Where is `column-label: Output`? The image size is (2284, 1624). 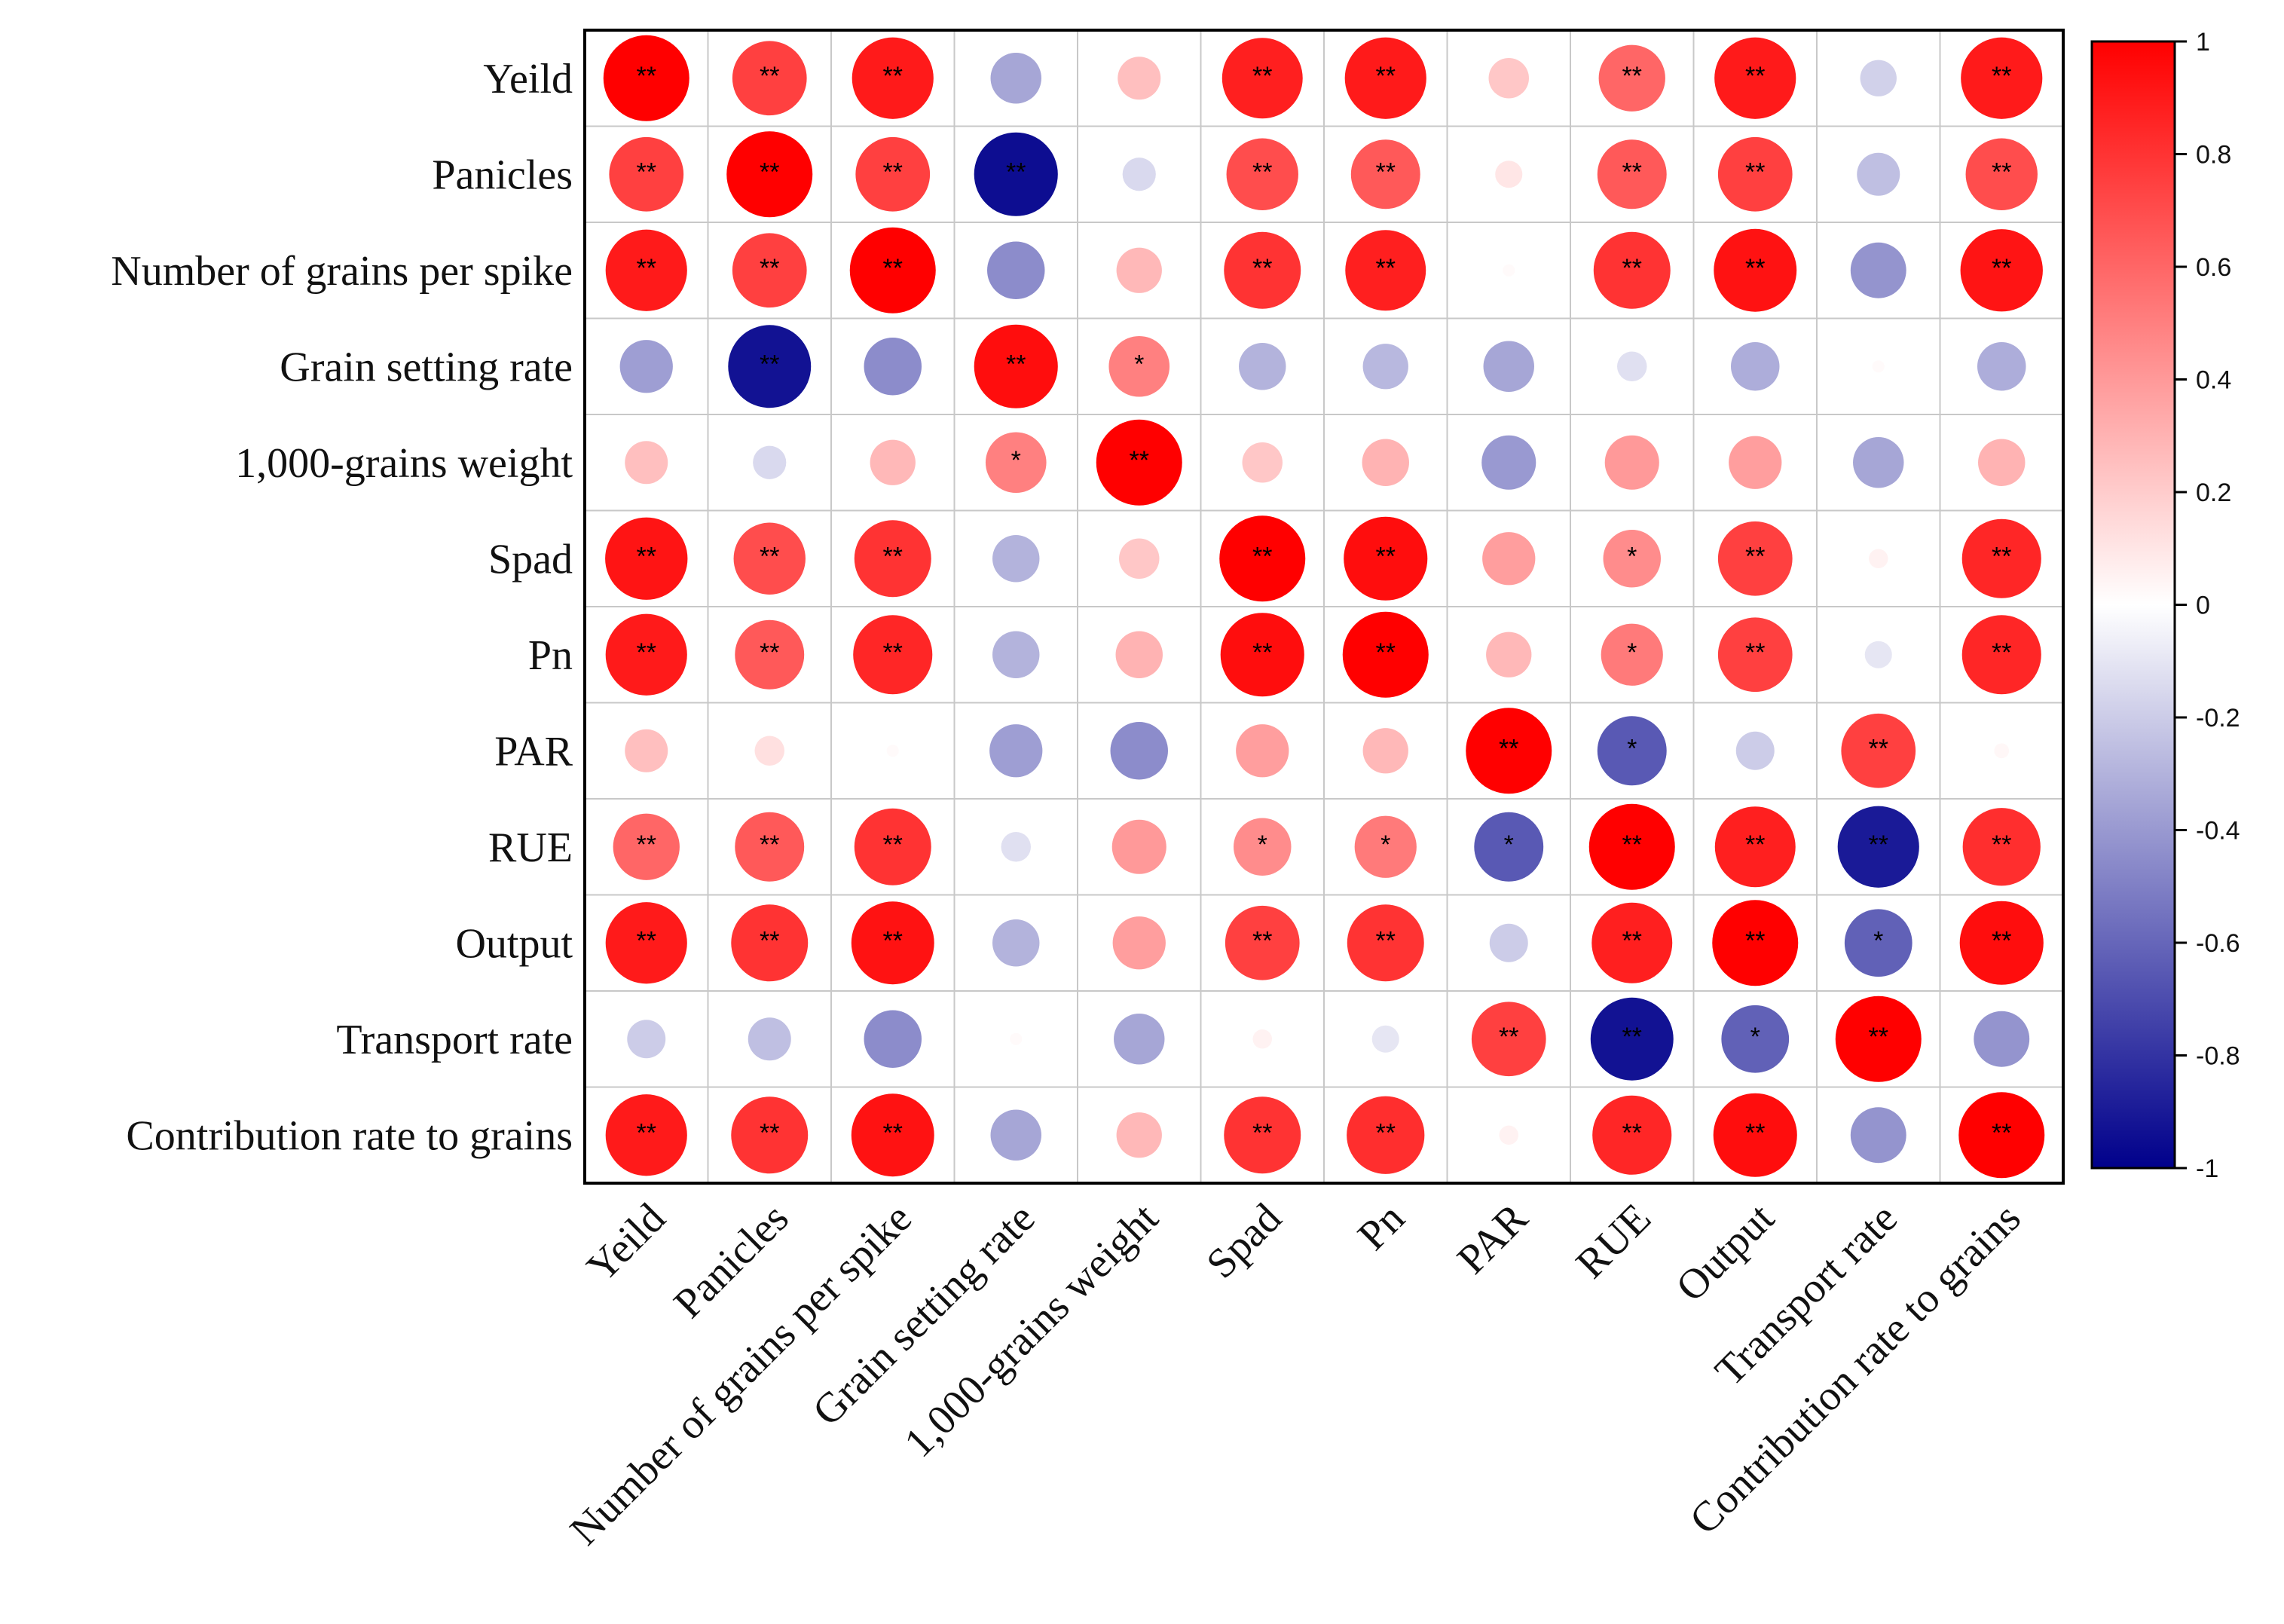
column-label: Output is located at coordinates (1726, 1252).